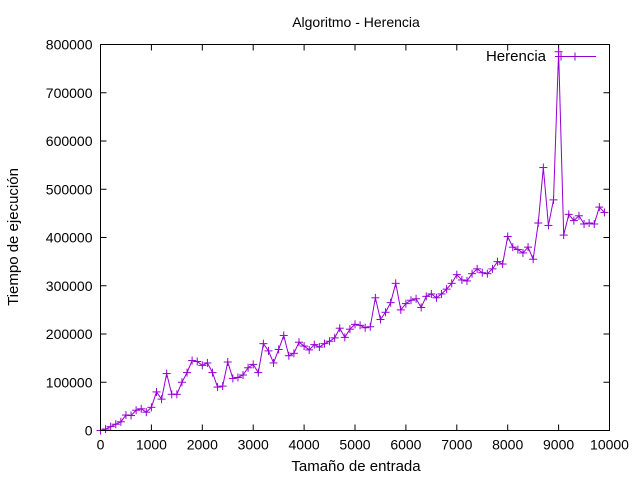 This screenshot has height=480, width=640. I want to click on y-tick-label: 300000, so click(69, 286).